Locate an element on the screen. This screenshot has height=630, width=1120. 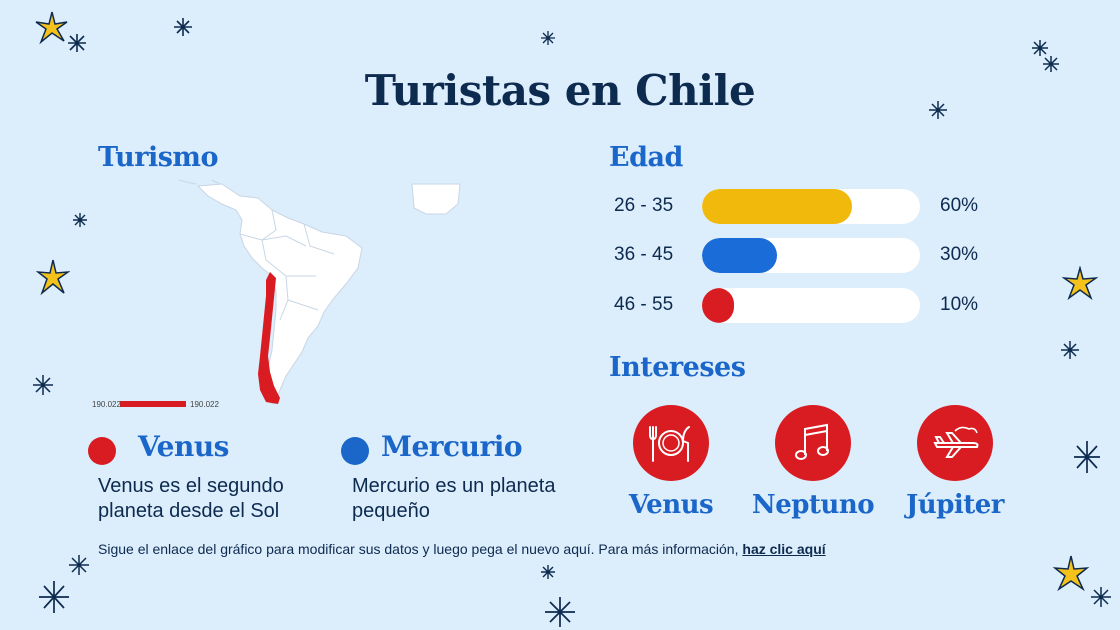
legend-dot-mercurio is located at coordinates (355, 451).